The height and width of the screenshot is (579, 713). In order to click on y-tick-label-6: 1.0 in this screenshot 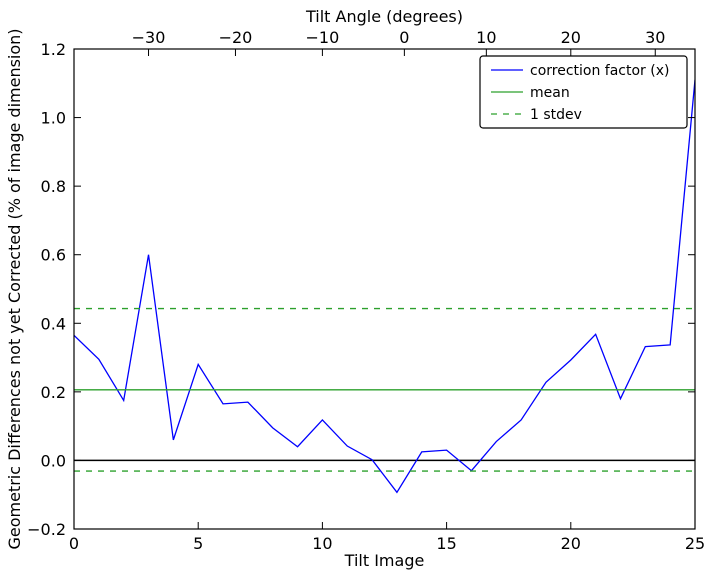, I will do `click(53, 118)`.